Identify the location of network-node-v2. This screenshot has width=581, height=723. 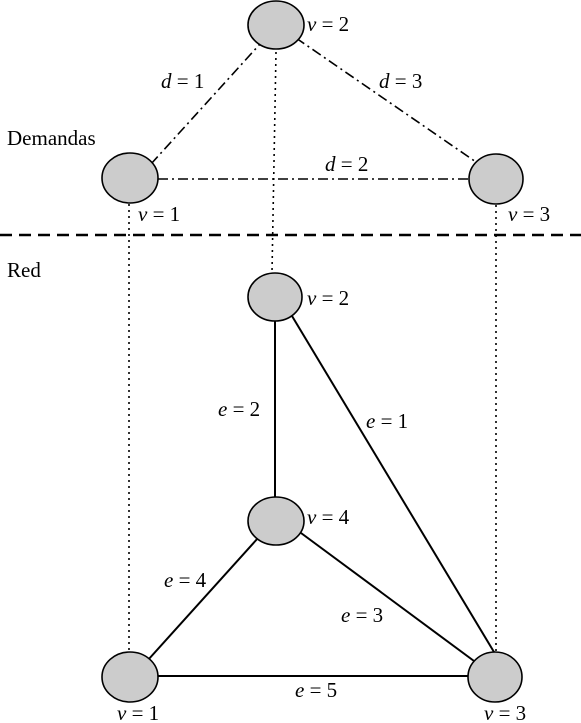
(275, 297).